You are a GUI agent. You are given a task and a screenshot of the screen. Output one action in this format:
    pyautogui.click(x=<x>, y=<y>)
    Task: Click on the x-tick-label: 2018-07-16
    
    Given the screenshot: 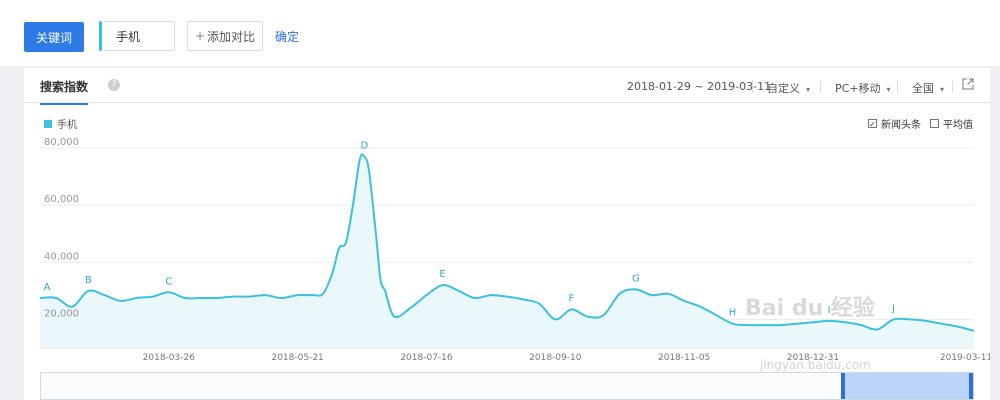 What is the action you would take?
    pyautogui.click(x=426, y=358)
    